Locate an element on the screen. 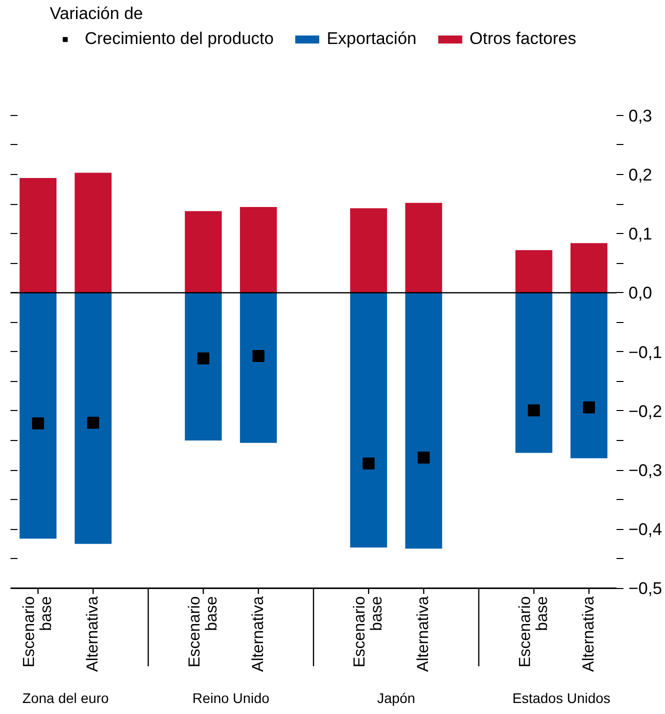 Image resolution: width=665 pixels, height=714 pixels. y-tick-label: −0,5 is located at coordinates (645, 588).